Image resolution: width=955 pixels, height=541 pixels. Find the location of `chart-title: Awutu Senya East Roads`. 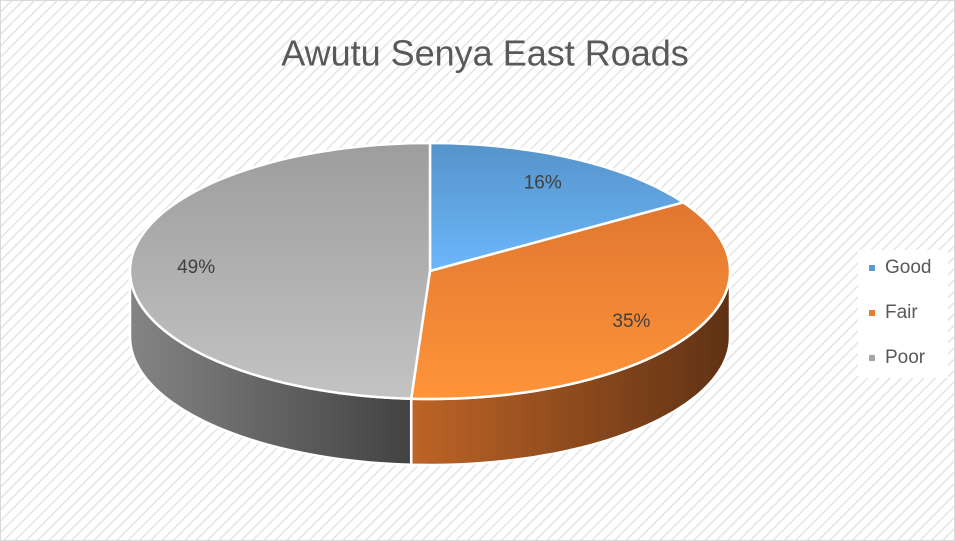

chart-title: Awutu Senya East Roads is located at coordinates (485, 53).